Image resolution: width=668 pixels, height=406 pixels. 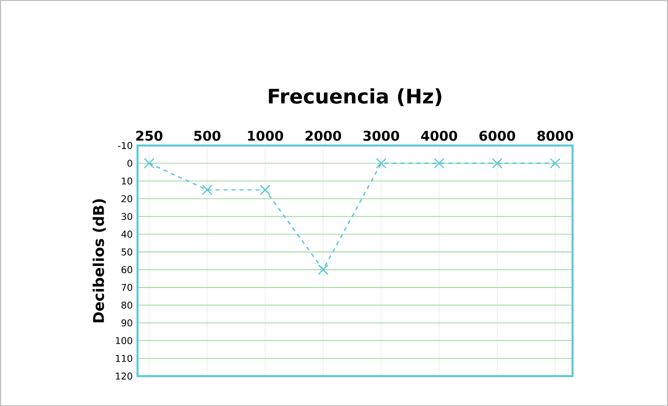 What do you see at coordinates (127, 270) in the screenshot?
I see `y-tick-label: 60` at bounding box center [127, 270].